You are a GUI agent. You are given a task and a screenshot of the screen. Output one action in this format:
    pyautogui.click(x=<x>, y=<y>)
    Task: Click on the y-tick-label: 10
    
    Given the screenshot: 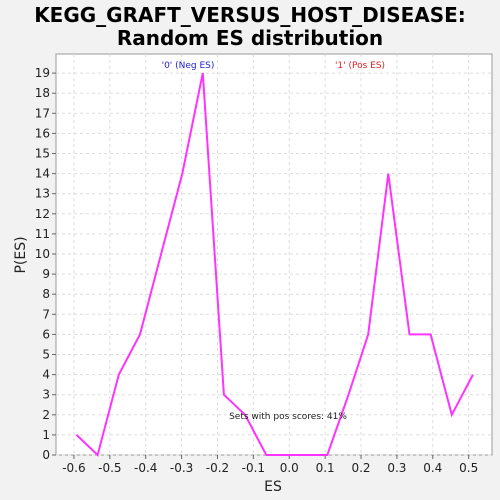 What is the action you would take?
    pyautogui.click(x=42, y=254)
    